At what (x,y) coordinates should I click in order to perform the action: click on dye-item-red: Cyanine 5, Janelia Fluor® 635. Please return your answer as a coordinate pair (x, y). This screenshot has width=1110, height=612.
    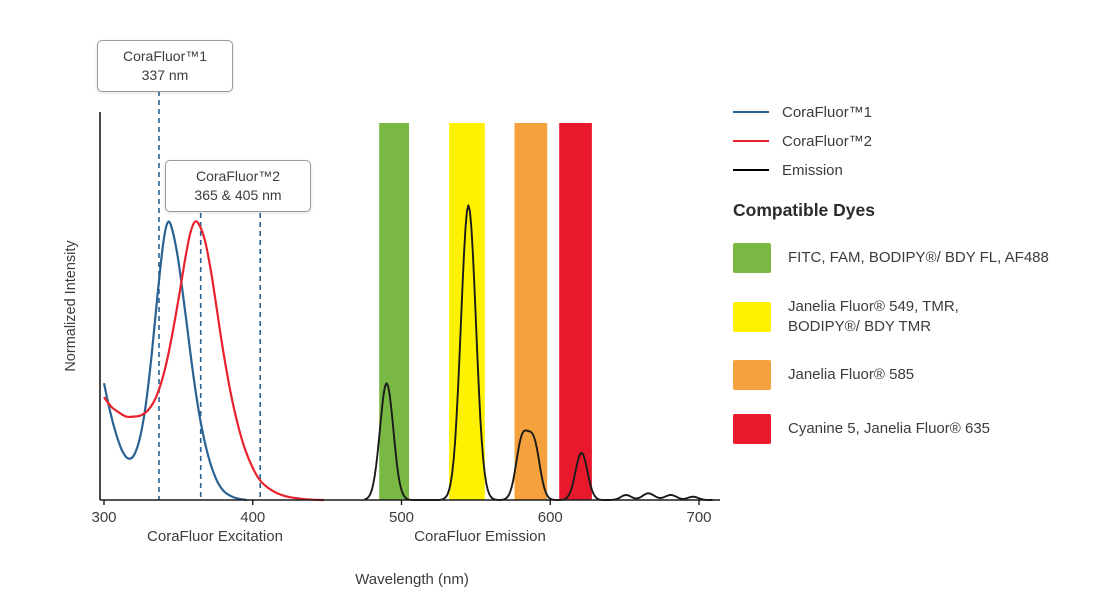
    Looking at the image, I should click on (918, 429).